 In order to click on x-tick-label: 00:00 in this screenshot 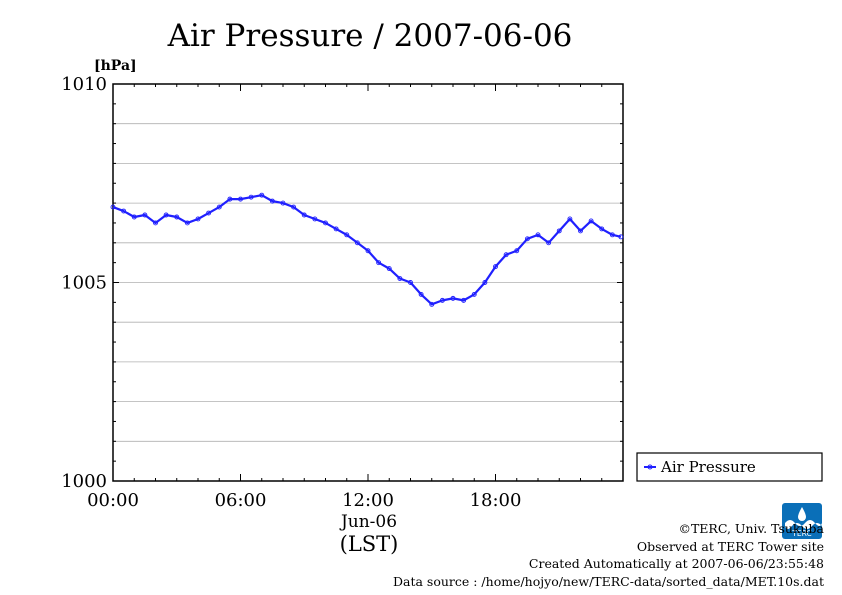, I will do `click(113, 500)`.